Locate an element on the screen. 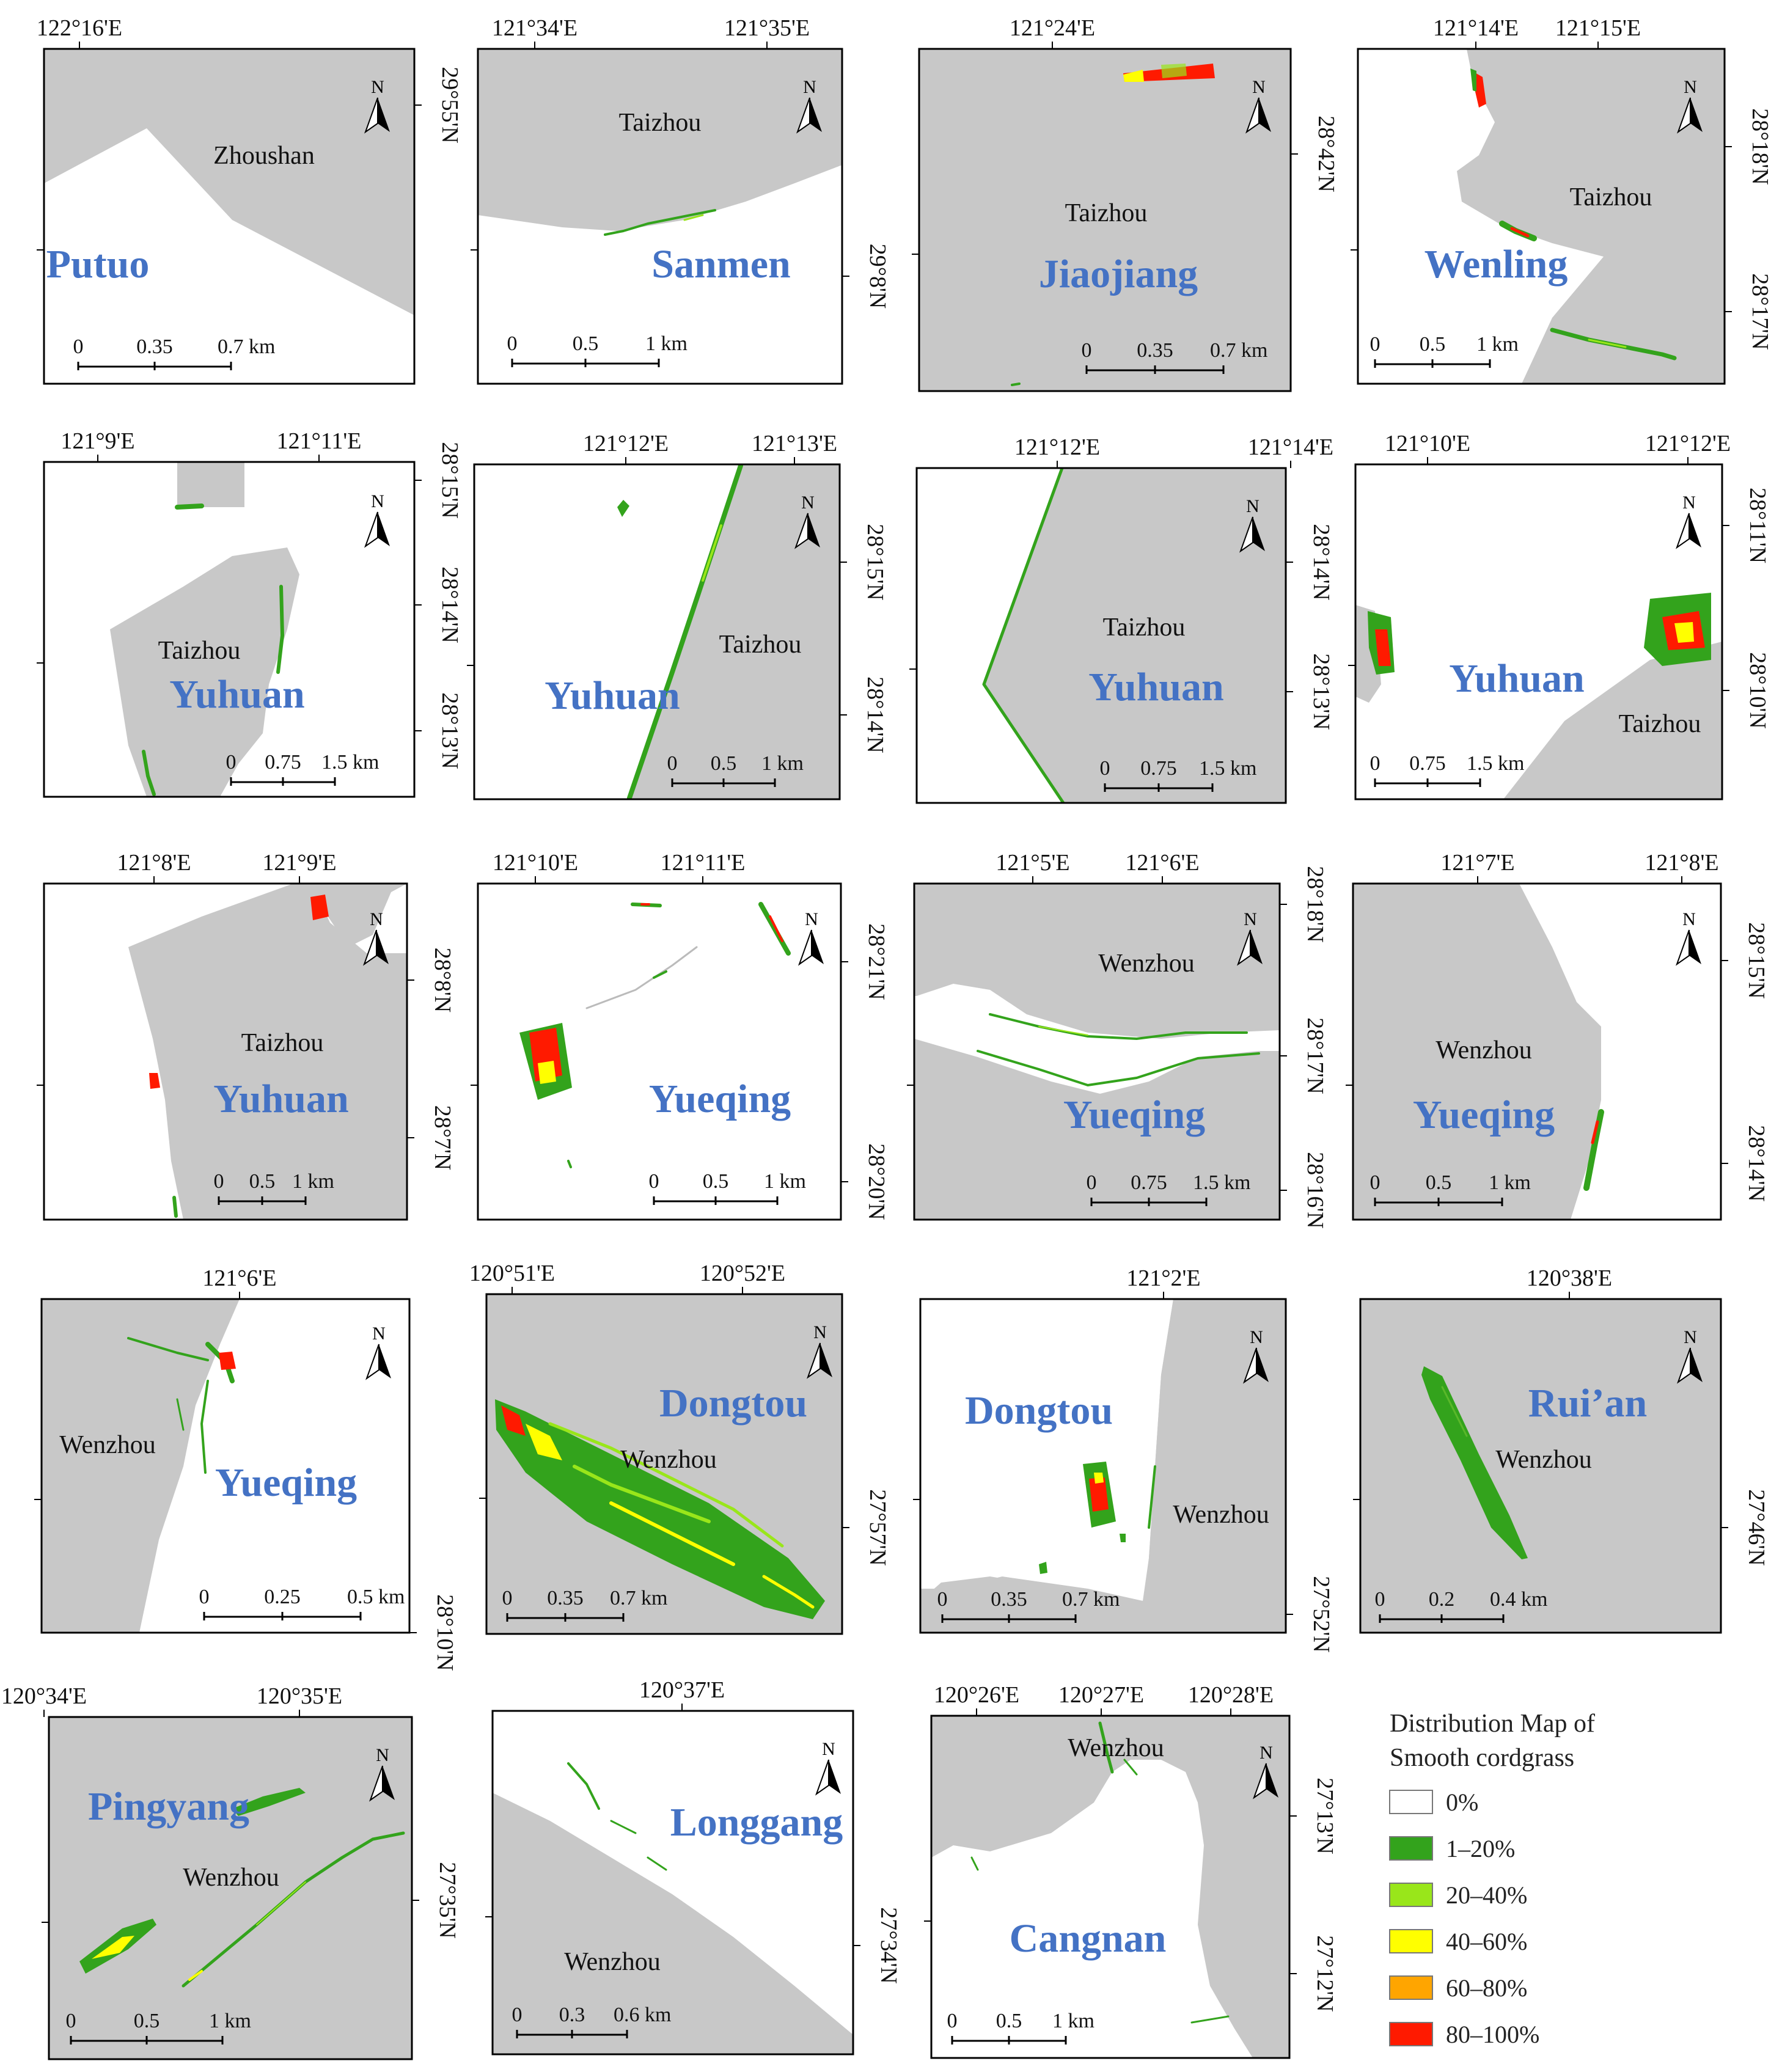  longitude-tick-label: 121°5'E is located at coordinates (1033, 863).